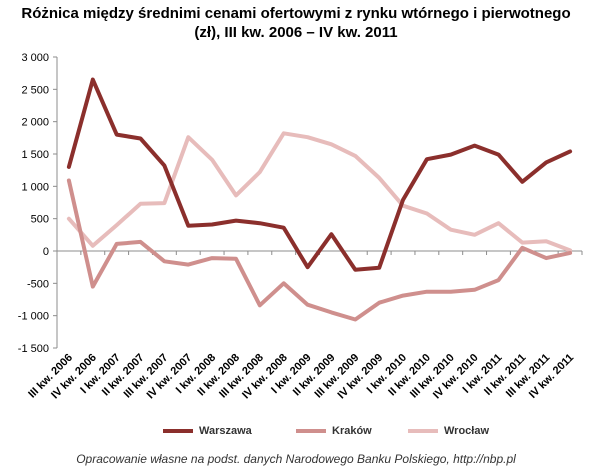  I want to click on legend-item: Warszawa, so click(207, 431).